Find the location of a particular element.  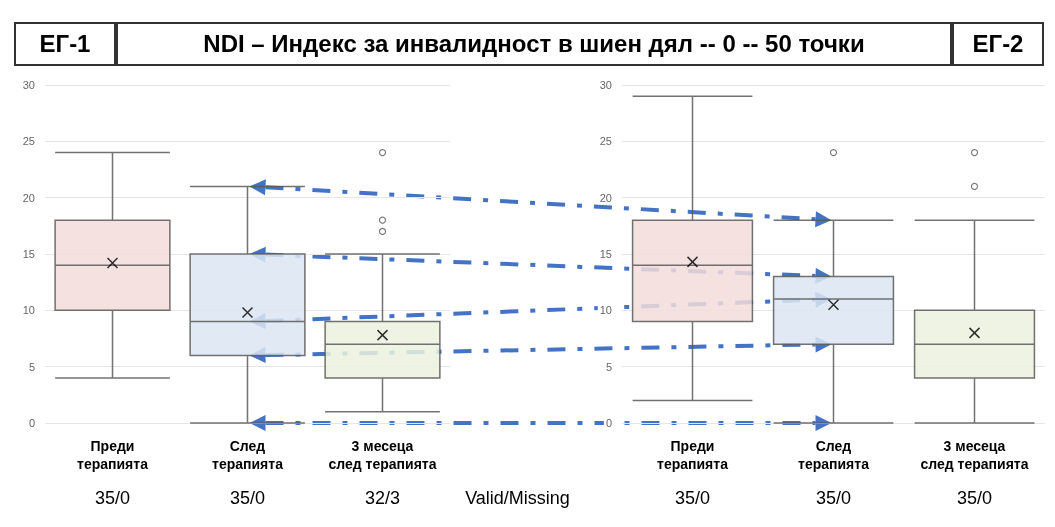

text: NDI – Индекс за инвалидност в шиен дял -- 0 -- 50 точки is located at coordinates (534, 44).